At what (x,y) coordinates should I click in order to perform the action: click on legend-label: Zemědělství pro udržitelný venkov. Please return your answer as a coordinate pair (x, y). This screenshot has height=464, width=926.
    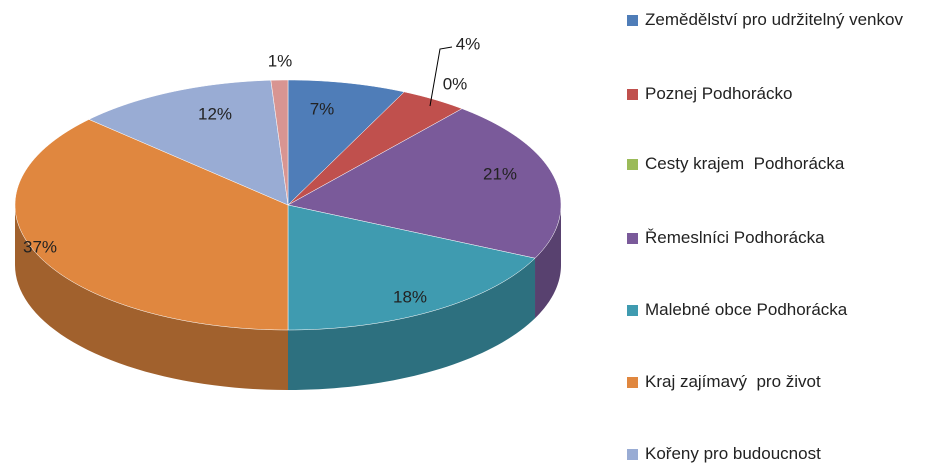
    Looking at the image, I should click on (774, 19).